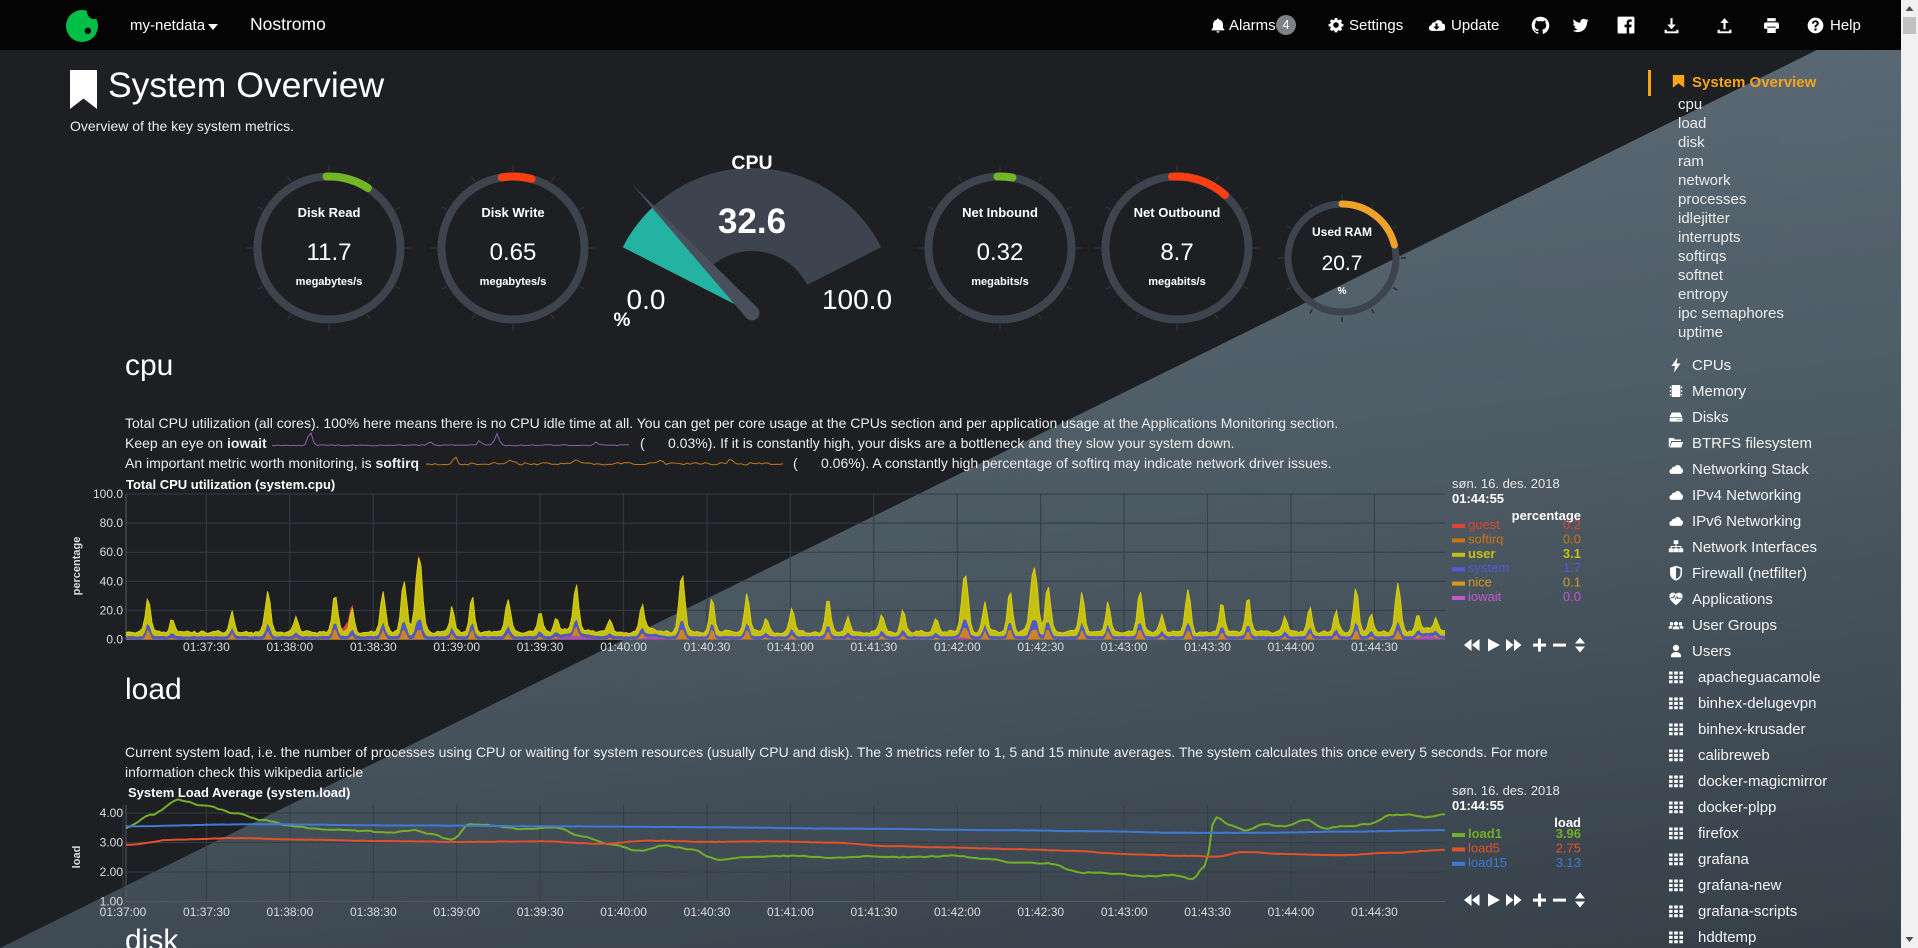 This screenshot has height=948, width=1918. I want to click on svg-text: iowait, so click(1485, 596).